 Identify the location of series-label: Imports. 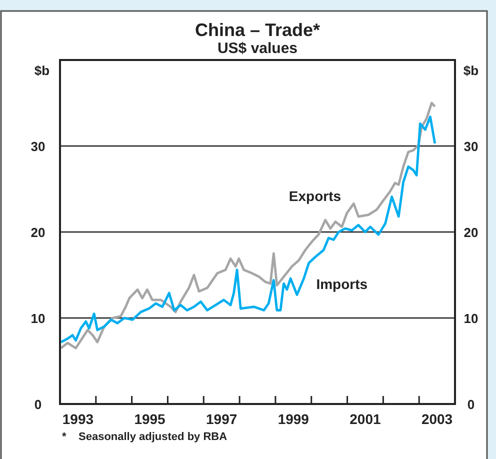
(342, 284).